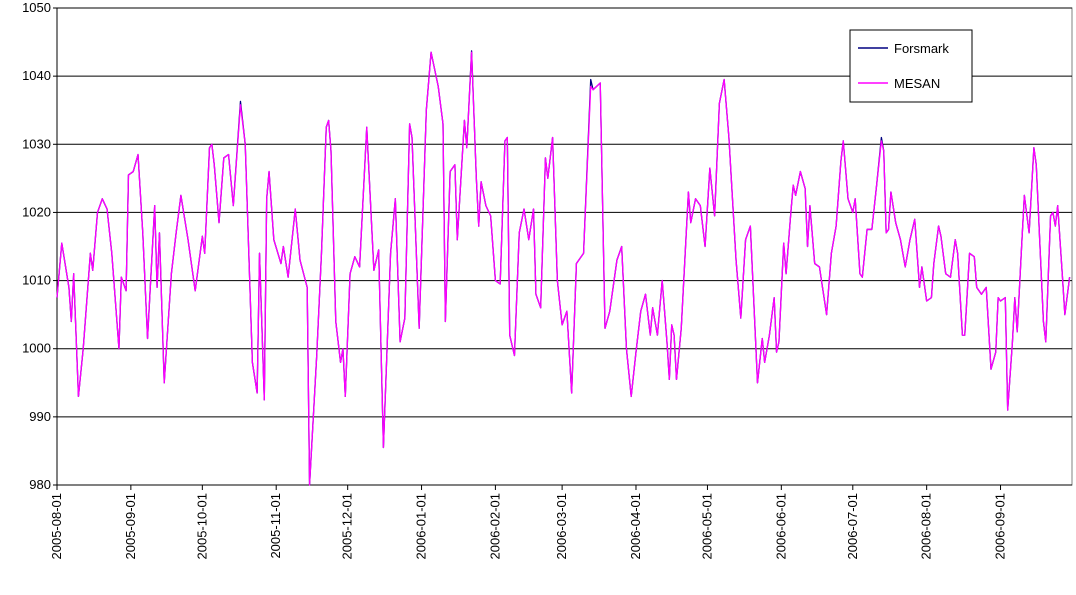 This screenshot has width=1076, height=595. What do you see at coordinates (421, 526) in the screenshot?
I see `x-tick-label: 2006-01-01` at bounding box center [421, 526].